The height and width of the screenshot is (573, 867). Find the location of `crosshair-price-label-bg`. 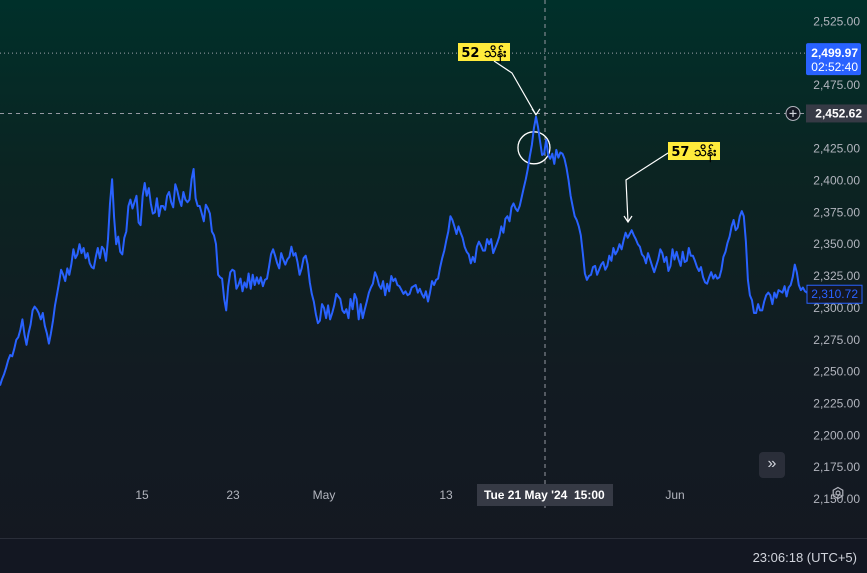

crosshair-price-label-bg is located at coordinates (836, 113).